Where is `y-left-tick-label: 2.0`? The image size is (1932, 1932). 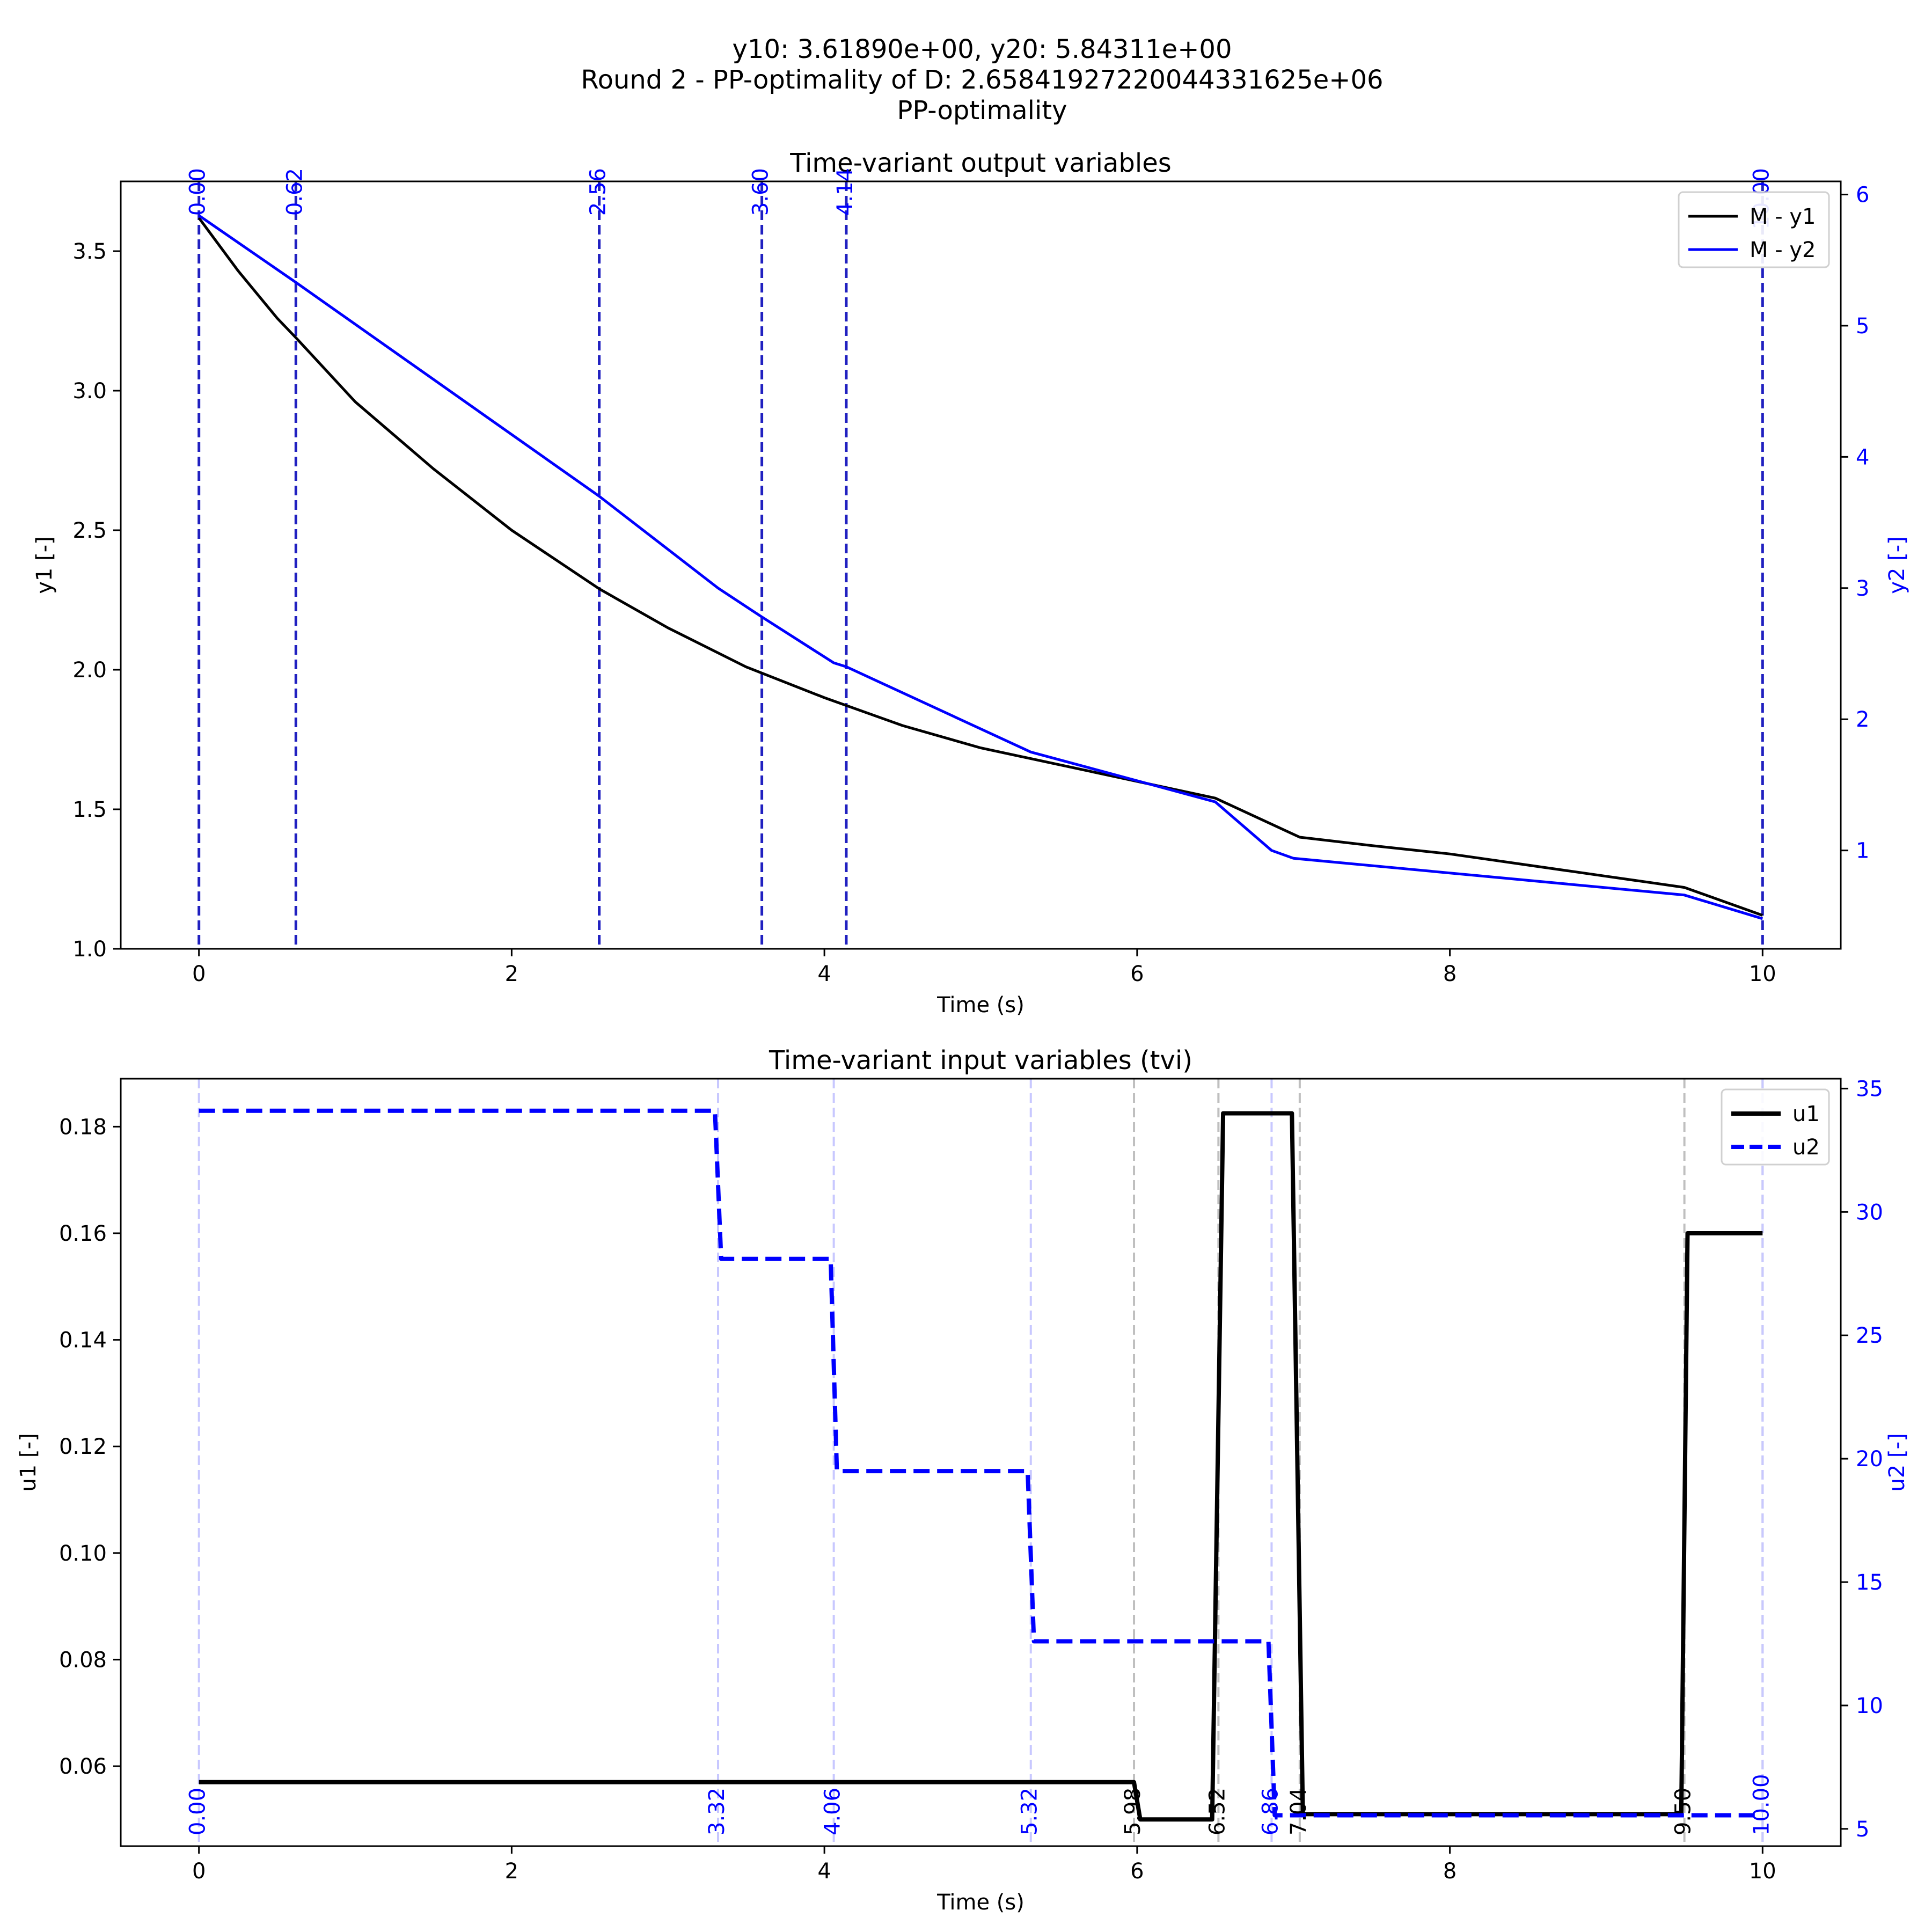
y-left-tick-label: 2.0 is located at coordinates (89, 670).